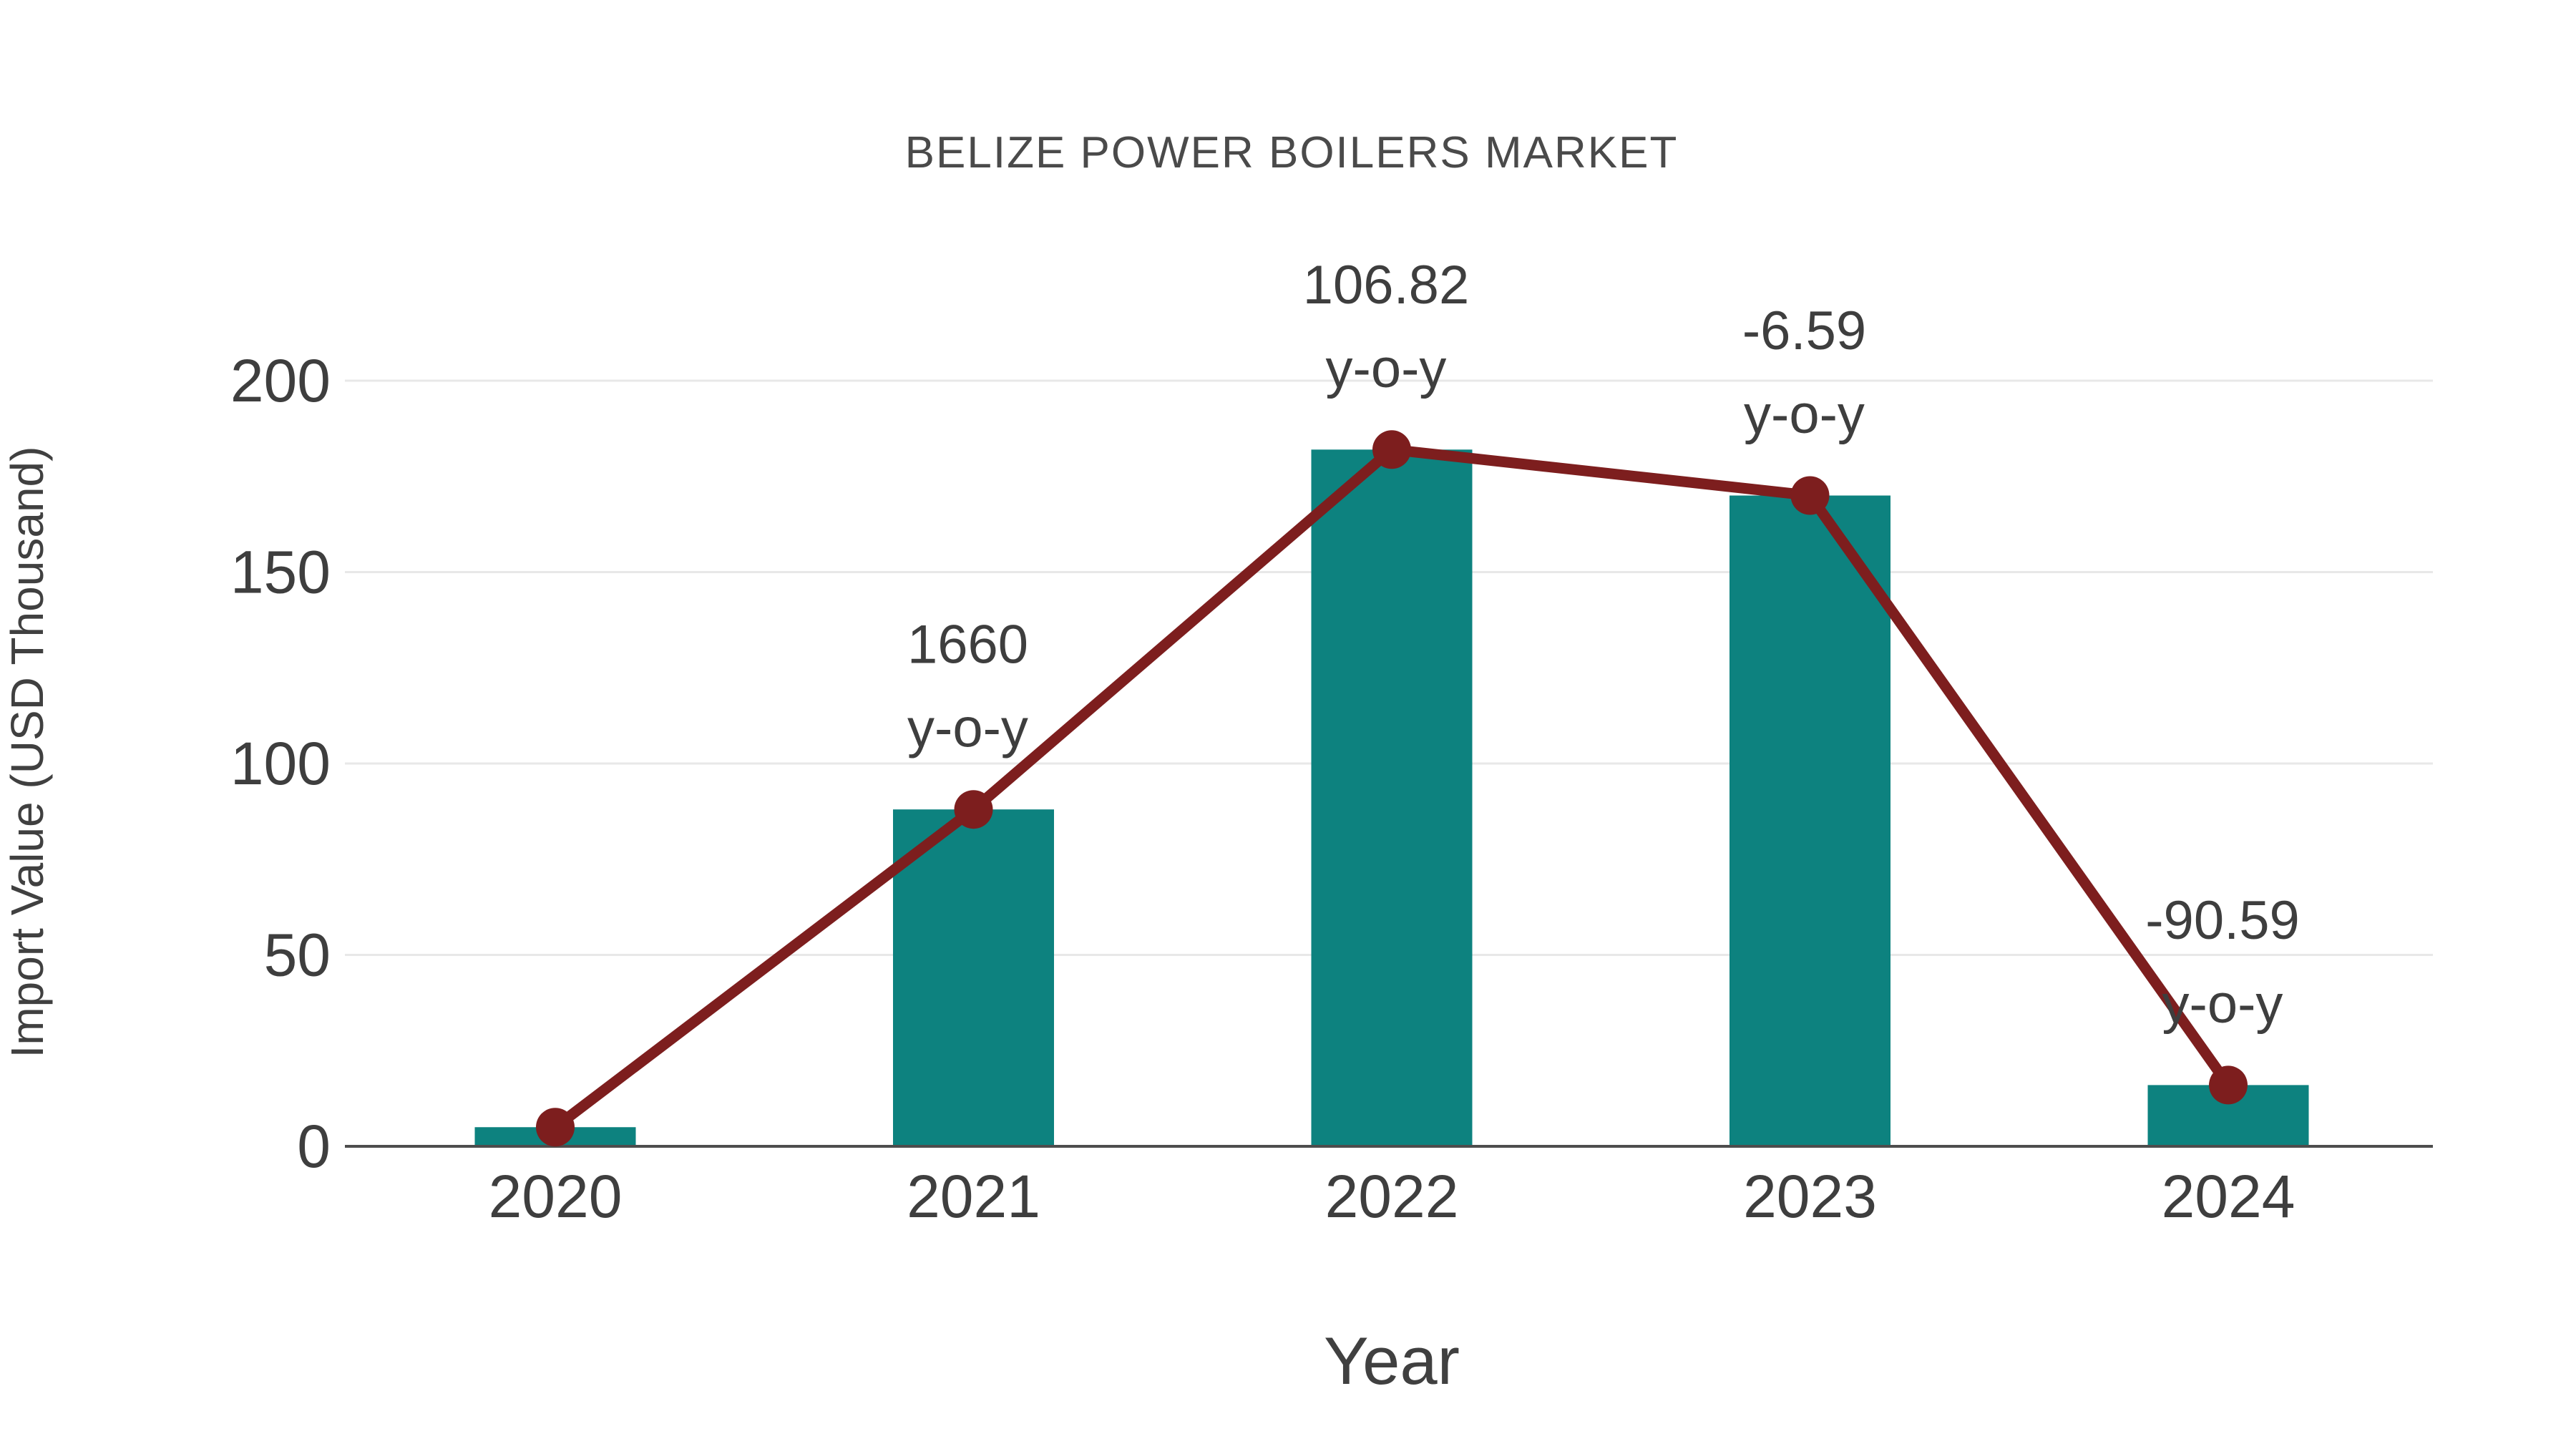 This screenshot has width=2576, height=1449. What do you see at coordinates (314, 1146) in the screenshot?
I see `y-tick-label-0: 0` at bounding box center [314, 1146].